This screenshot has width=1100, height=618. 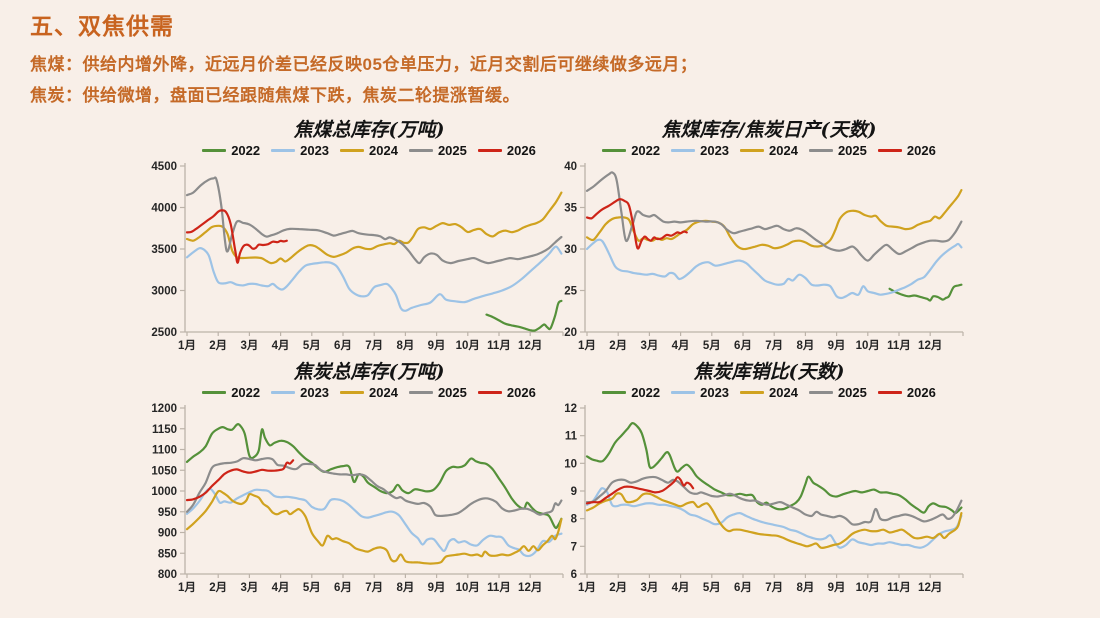 I want to click on y-tick-label: 950, so click(x=167, y=513).